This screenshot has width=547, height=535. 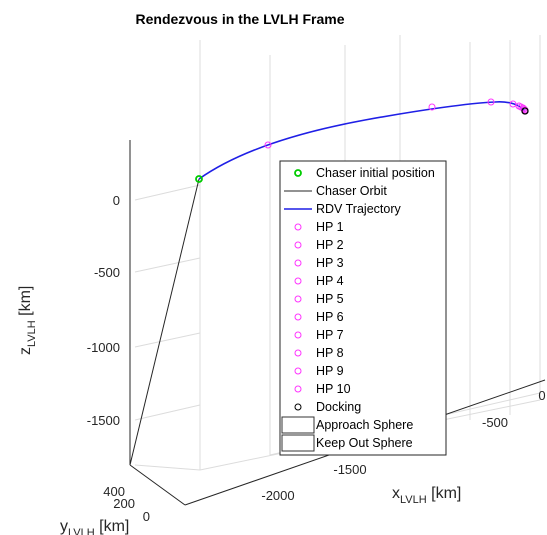 What do you see at coordinates (116, 200) in the screenshot?
I see `z-tick-label: 0` at bounding box center [116, 200].